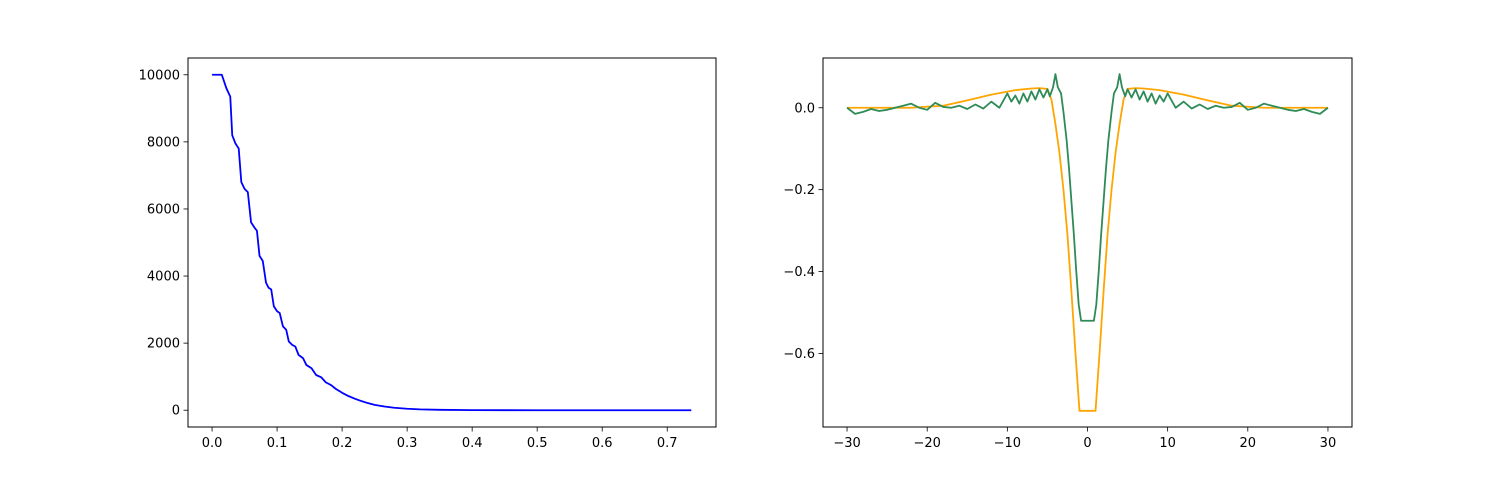 The height and width of the screenshot is (480, 1500). I want to click on right-x-tick-label: 30, so click(1328, 443).